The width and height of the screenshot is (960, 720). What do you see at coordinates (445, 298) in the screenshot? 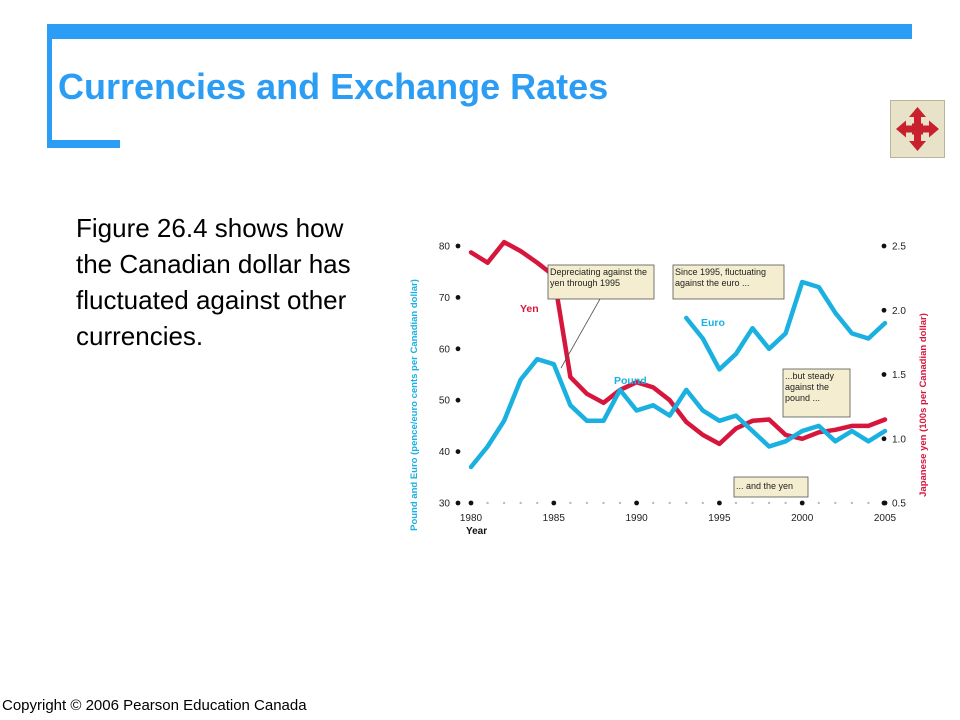
I see `y-left-tick-label: 70` at bounding box center [445, 298].